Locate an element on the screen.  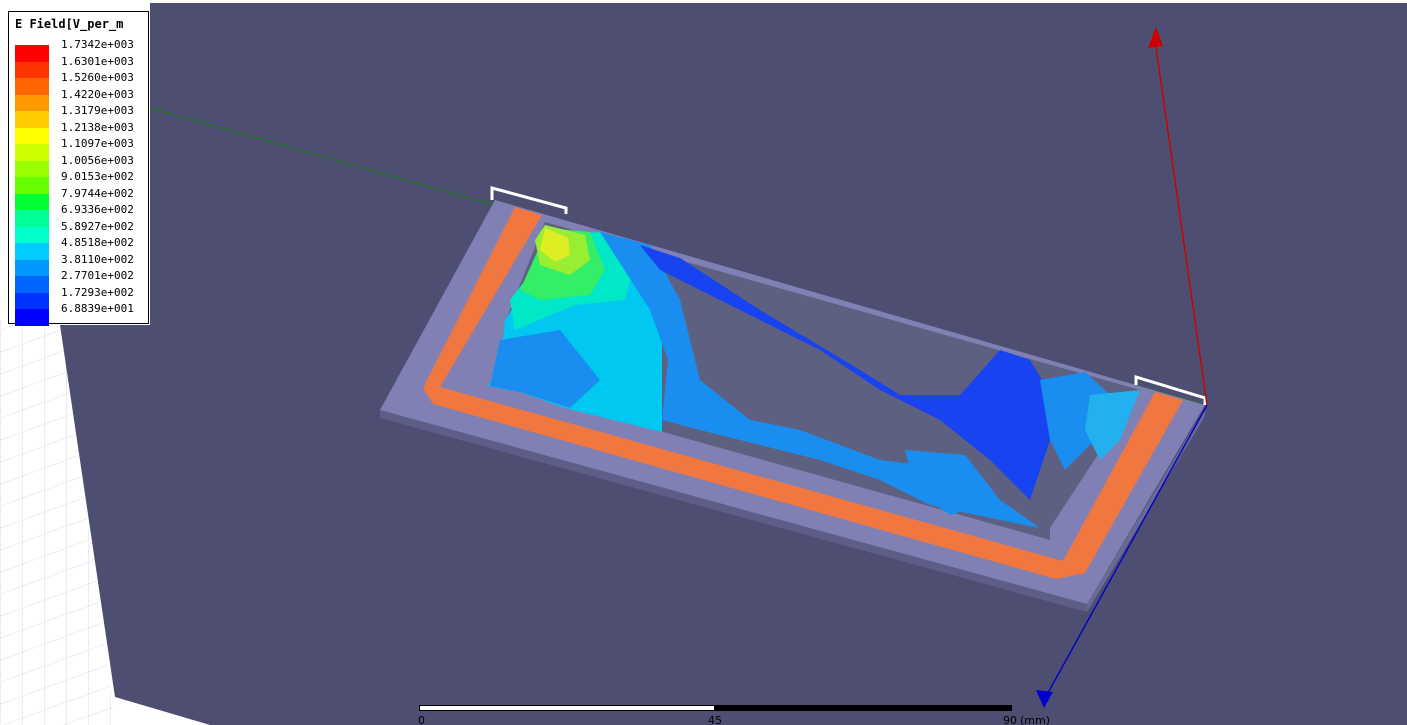
scale-tick-end: 90 is located at coordinates (1010, 719).